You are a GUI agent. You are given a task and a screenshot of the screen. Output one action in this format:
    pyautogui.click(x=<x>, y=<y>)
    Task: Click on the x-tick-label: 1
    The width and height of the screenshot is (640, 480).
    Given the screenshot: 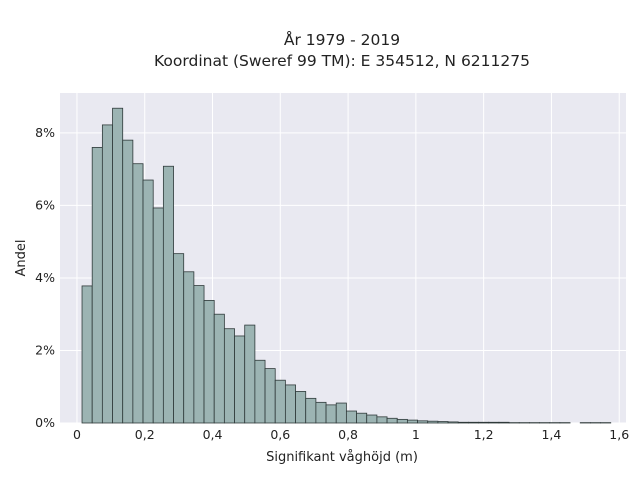 What is the action you would take?
    pyautogui.click(x=416, y=434)
    